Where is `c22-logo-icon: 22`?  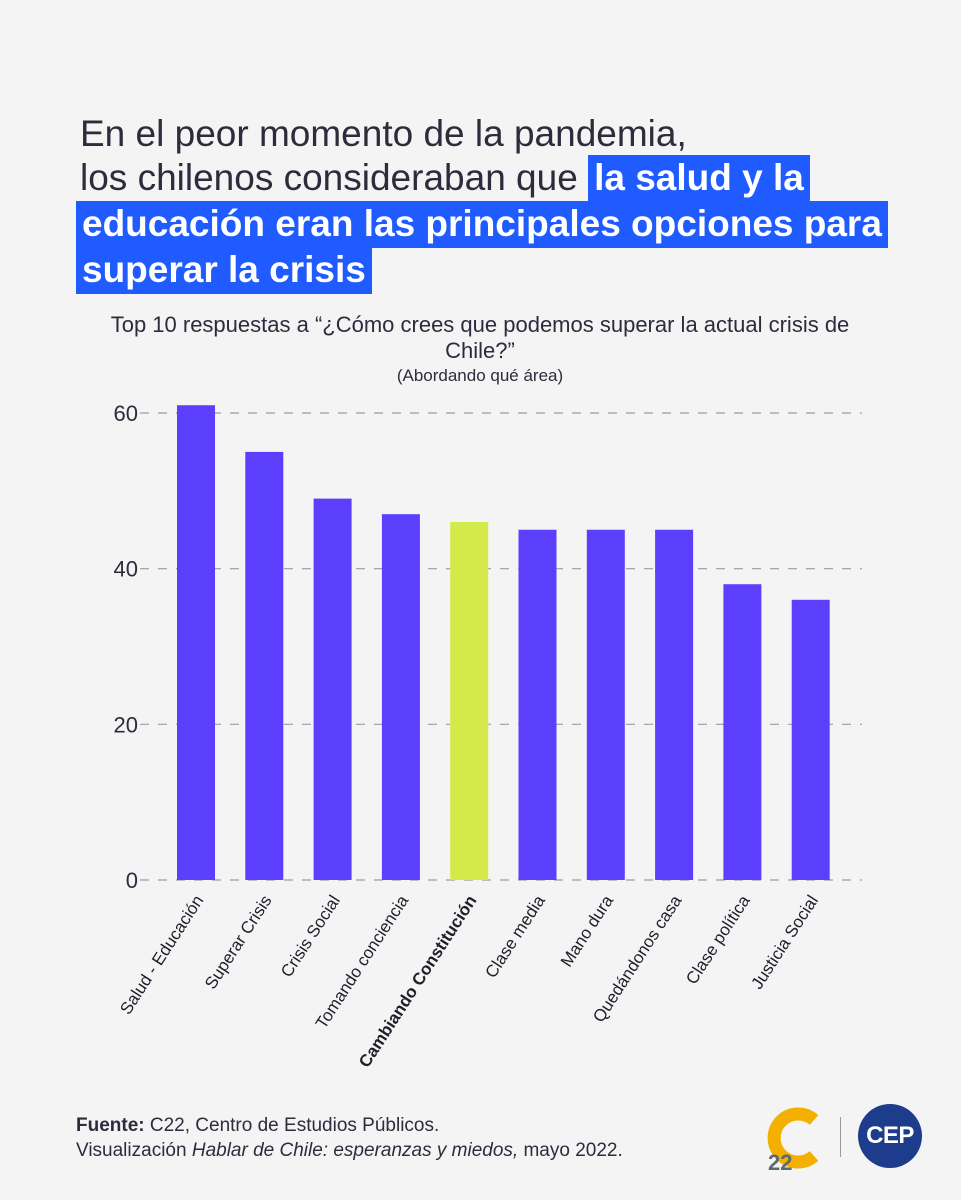 c22-logo-icon: 22 is located at coordinates (793, 1139).